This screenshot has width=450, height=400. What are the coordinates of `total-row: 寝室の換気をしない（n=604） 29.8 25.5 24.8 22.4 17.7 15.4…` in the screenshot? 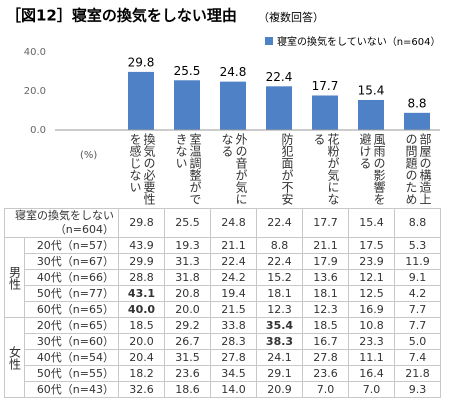 It's located at (222, 223).